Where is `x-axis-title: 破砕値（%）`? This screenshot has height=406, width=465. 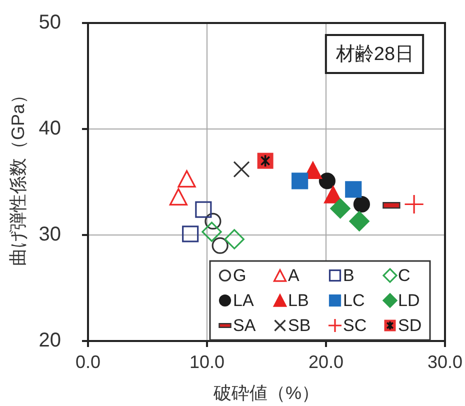
x-axis-title: 破砕値（%） is located at coordinates (266, 392).